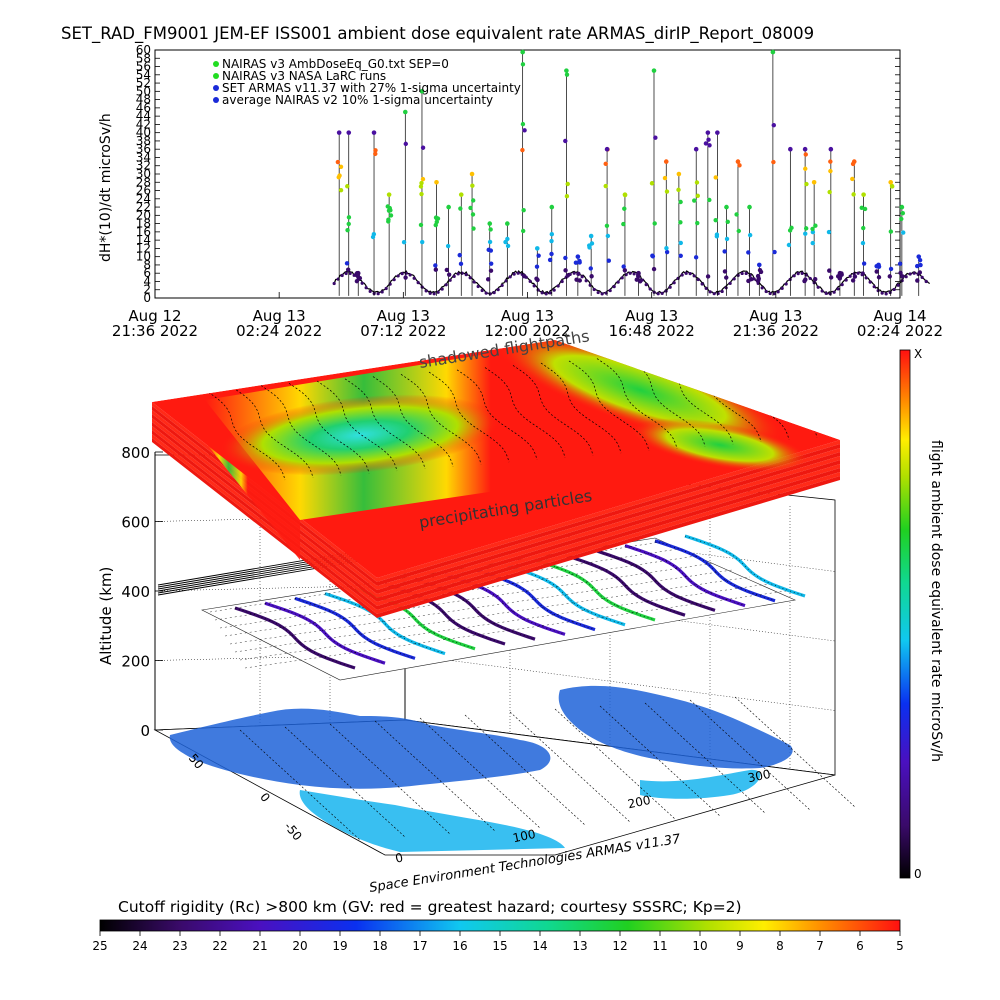 This screenshot has height=1000, width=1000. I want to click on orbit-wave, so click(295, 638).